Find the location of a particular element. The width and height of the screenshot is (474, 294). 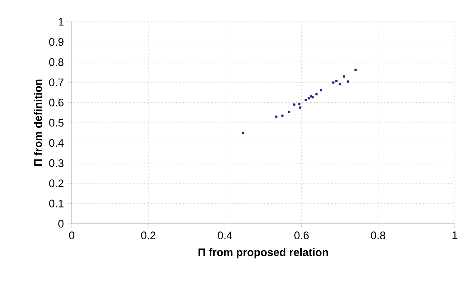

x-tick-label: 0 is located at coordinates (72, 236).